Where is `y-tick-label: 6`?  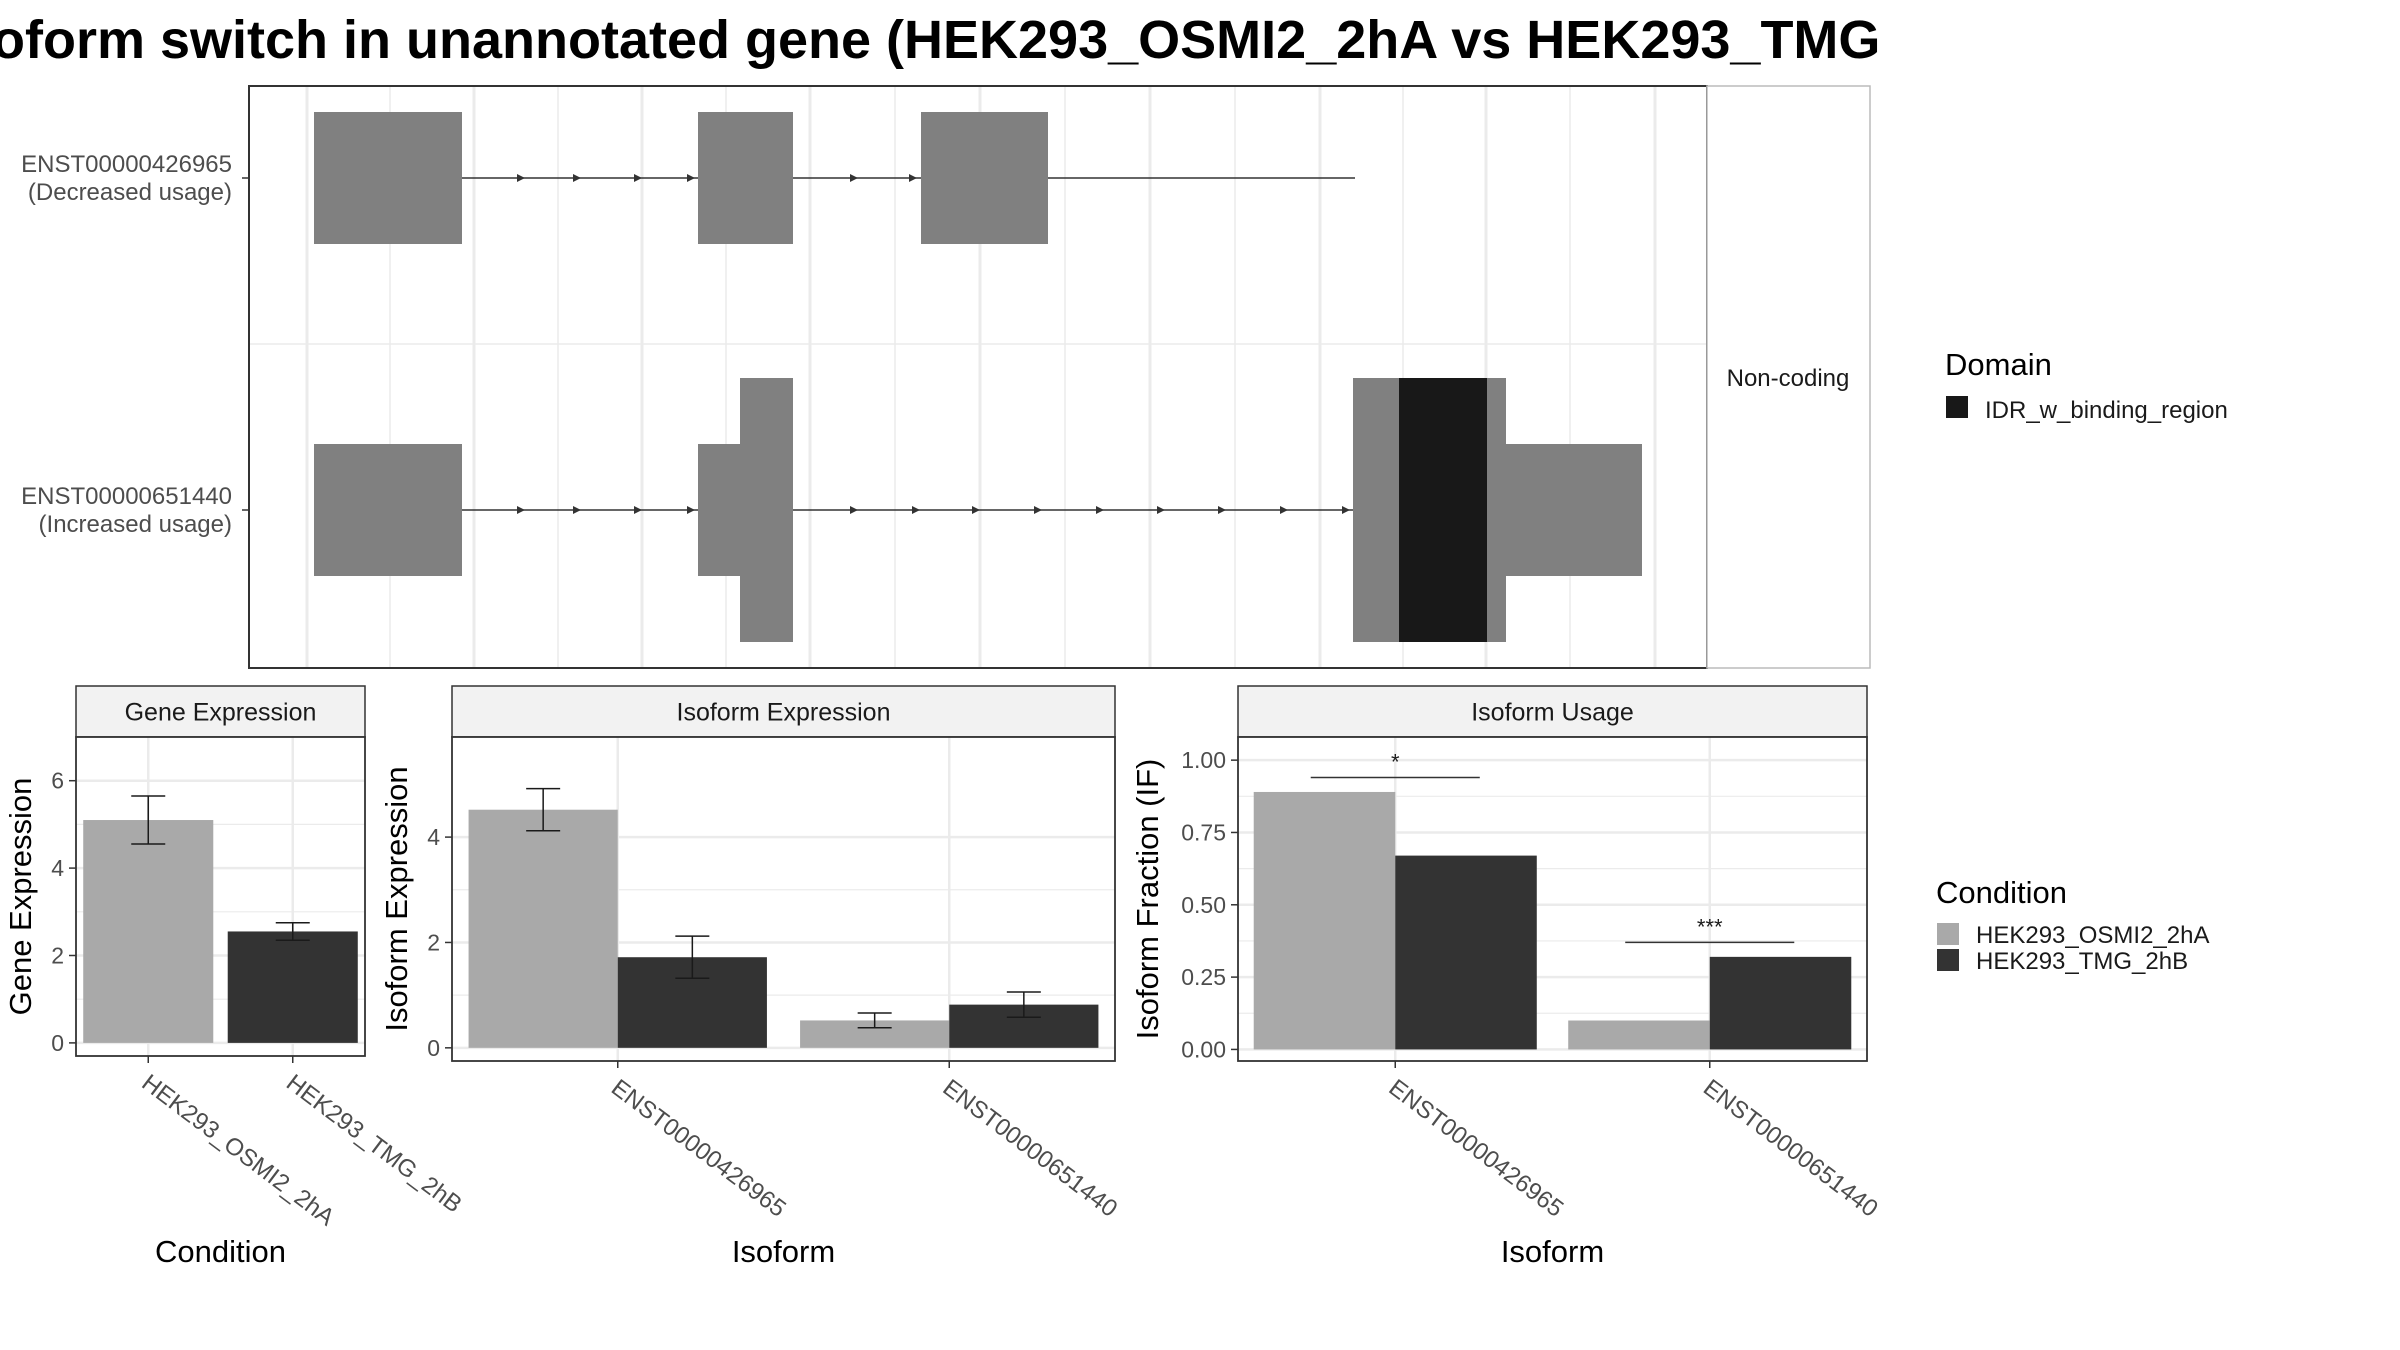 y-tick-label: 6 is located at coordinates (57, 781).